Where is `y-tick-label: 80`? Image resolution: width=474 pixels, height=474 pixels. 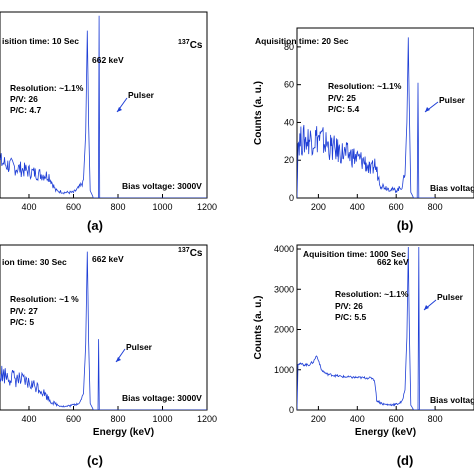
y-tick-label: 80 is located at coordinates (289, 47).